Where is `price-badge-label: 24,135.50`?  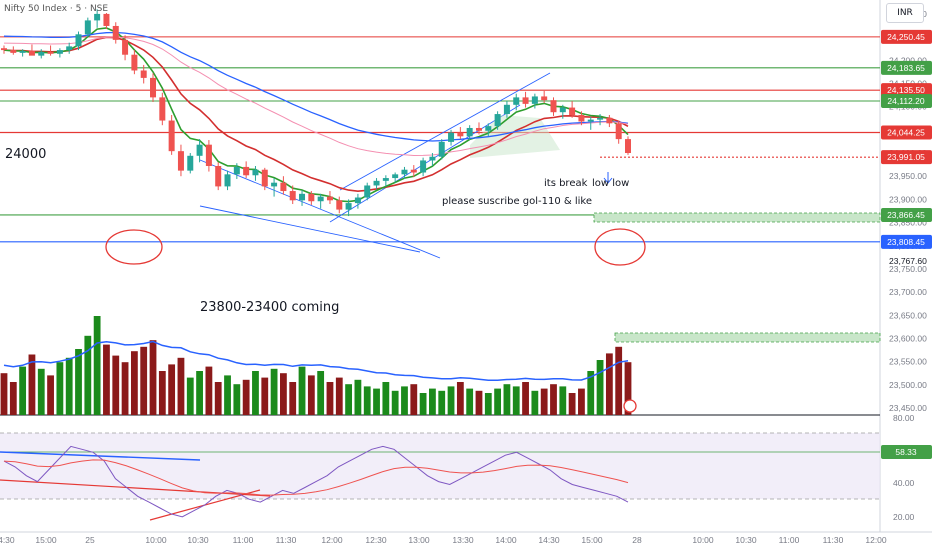 price-badge-label: 24,135.50 is located at coordinates (906, 90).